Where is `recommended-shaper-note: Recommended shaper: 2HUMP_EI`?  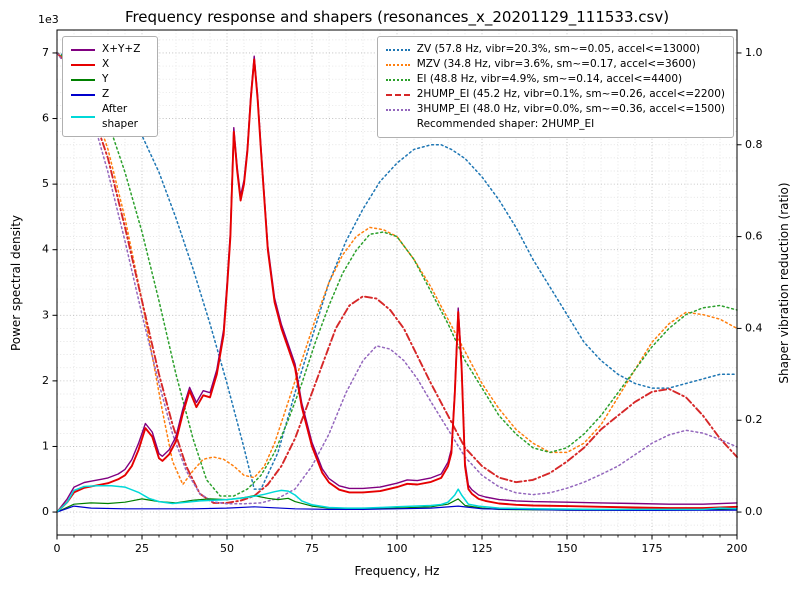
recommended-shaper-note: Recommended shaper: 2HUMP_EI is located at coordinates (505, 124).